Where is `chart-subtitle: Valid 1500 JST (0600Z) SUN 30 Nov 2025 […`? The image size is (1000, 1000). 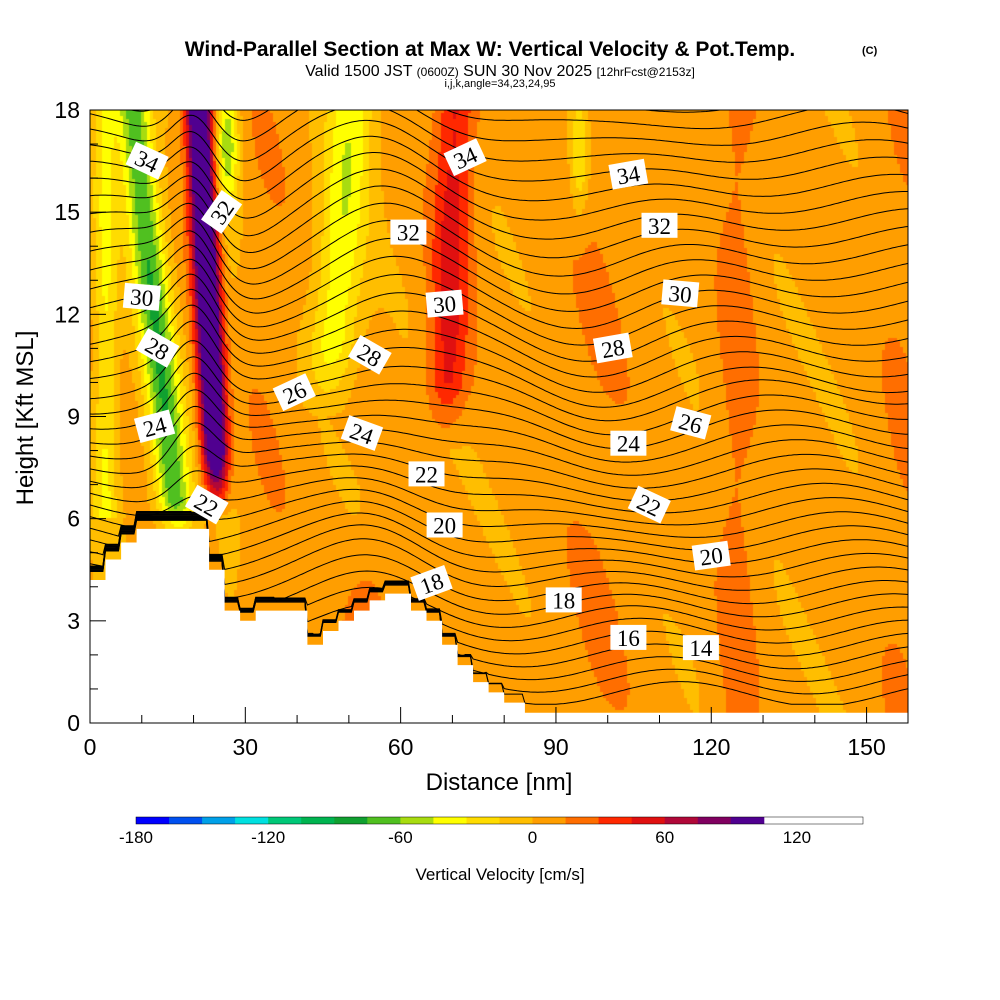
chart-subtitle: Valid 1500 JST (0600Z) SUN 30 Nov 2025 [… is located at coordinates (500, 71).